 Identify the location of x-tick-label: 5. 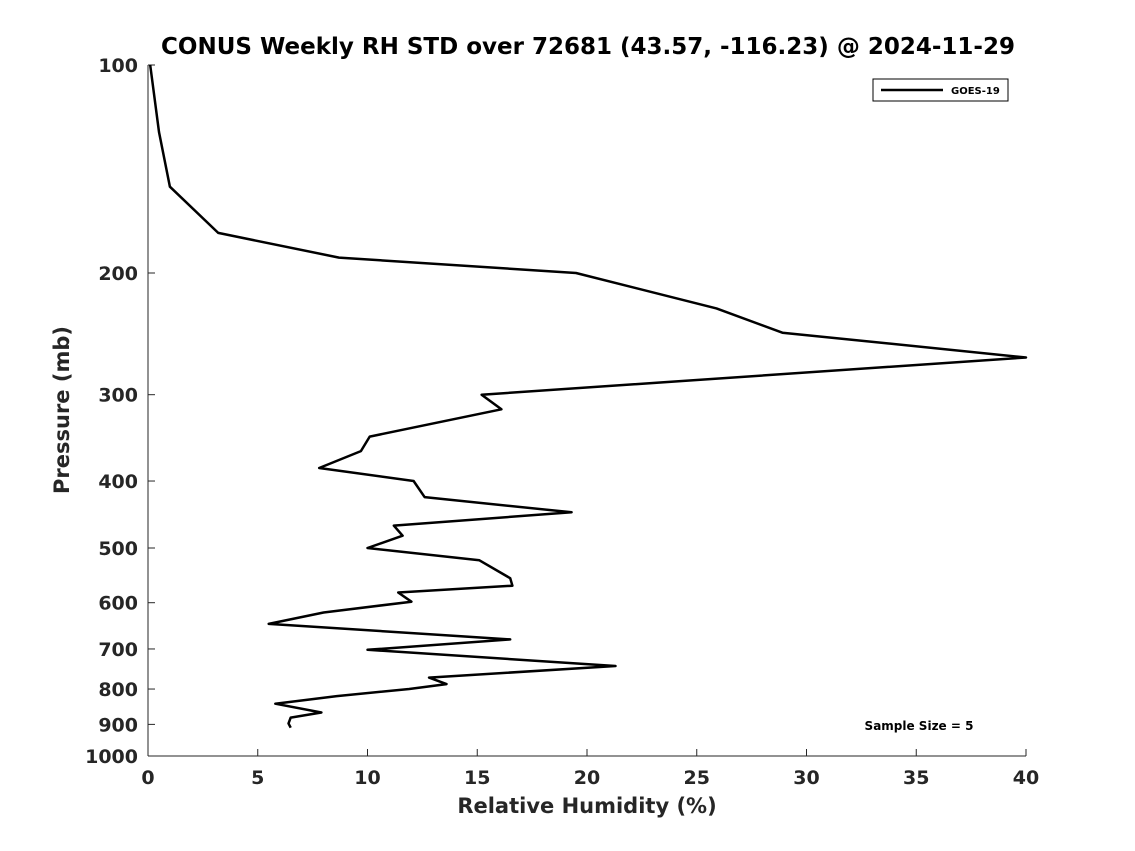
(257, 778).